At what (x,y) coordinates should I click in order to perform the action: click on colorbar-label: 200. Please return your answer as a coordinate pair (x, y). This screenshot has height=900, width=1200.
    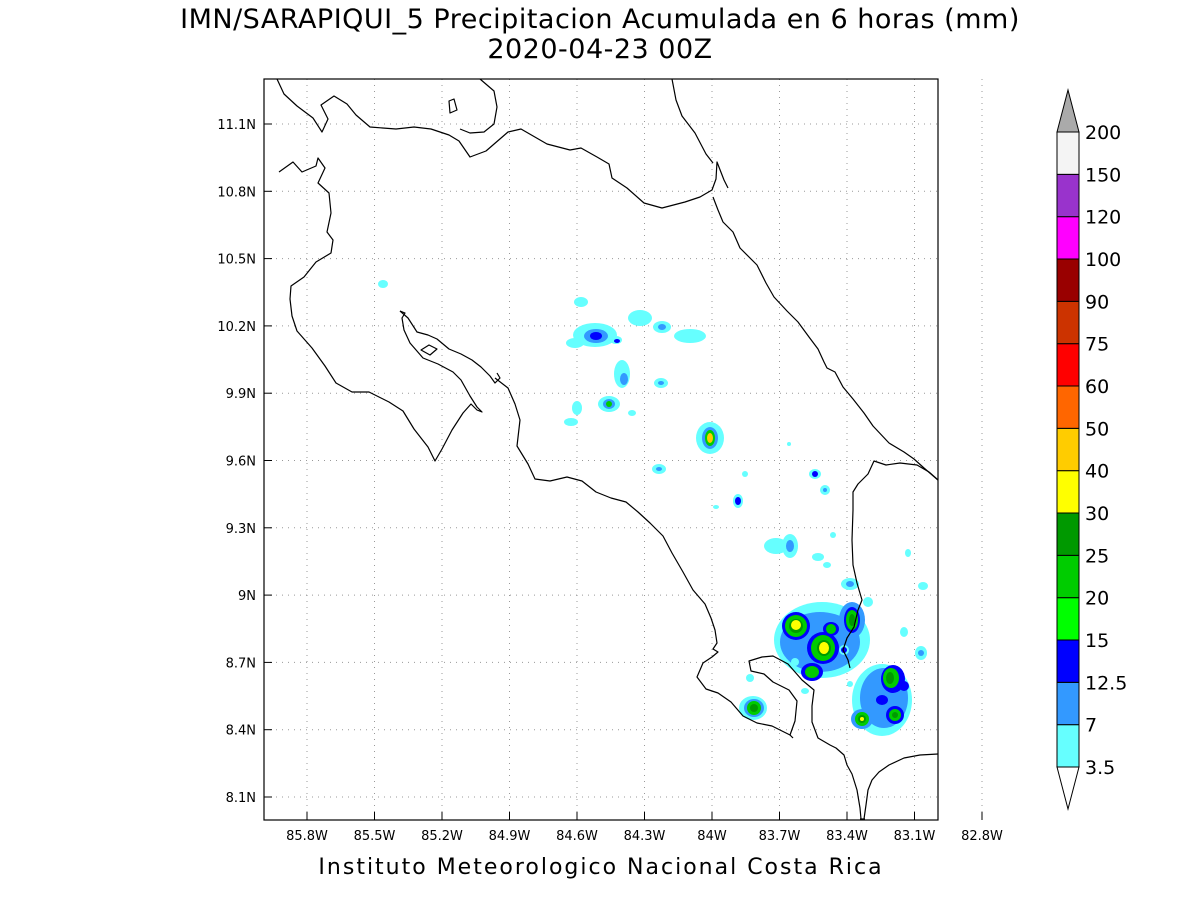
    Looking at the image, I should click on (1103, 133).